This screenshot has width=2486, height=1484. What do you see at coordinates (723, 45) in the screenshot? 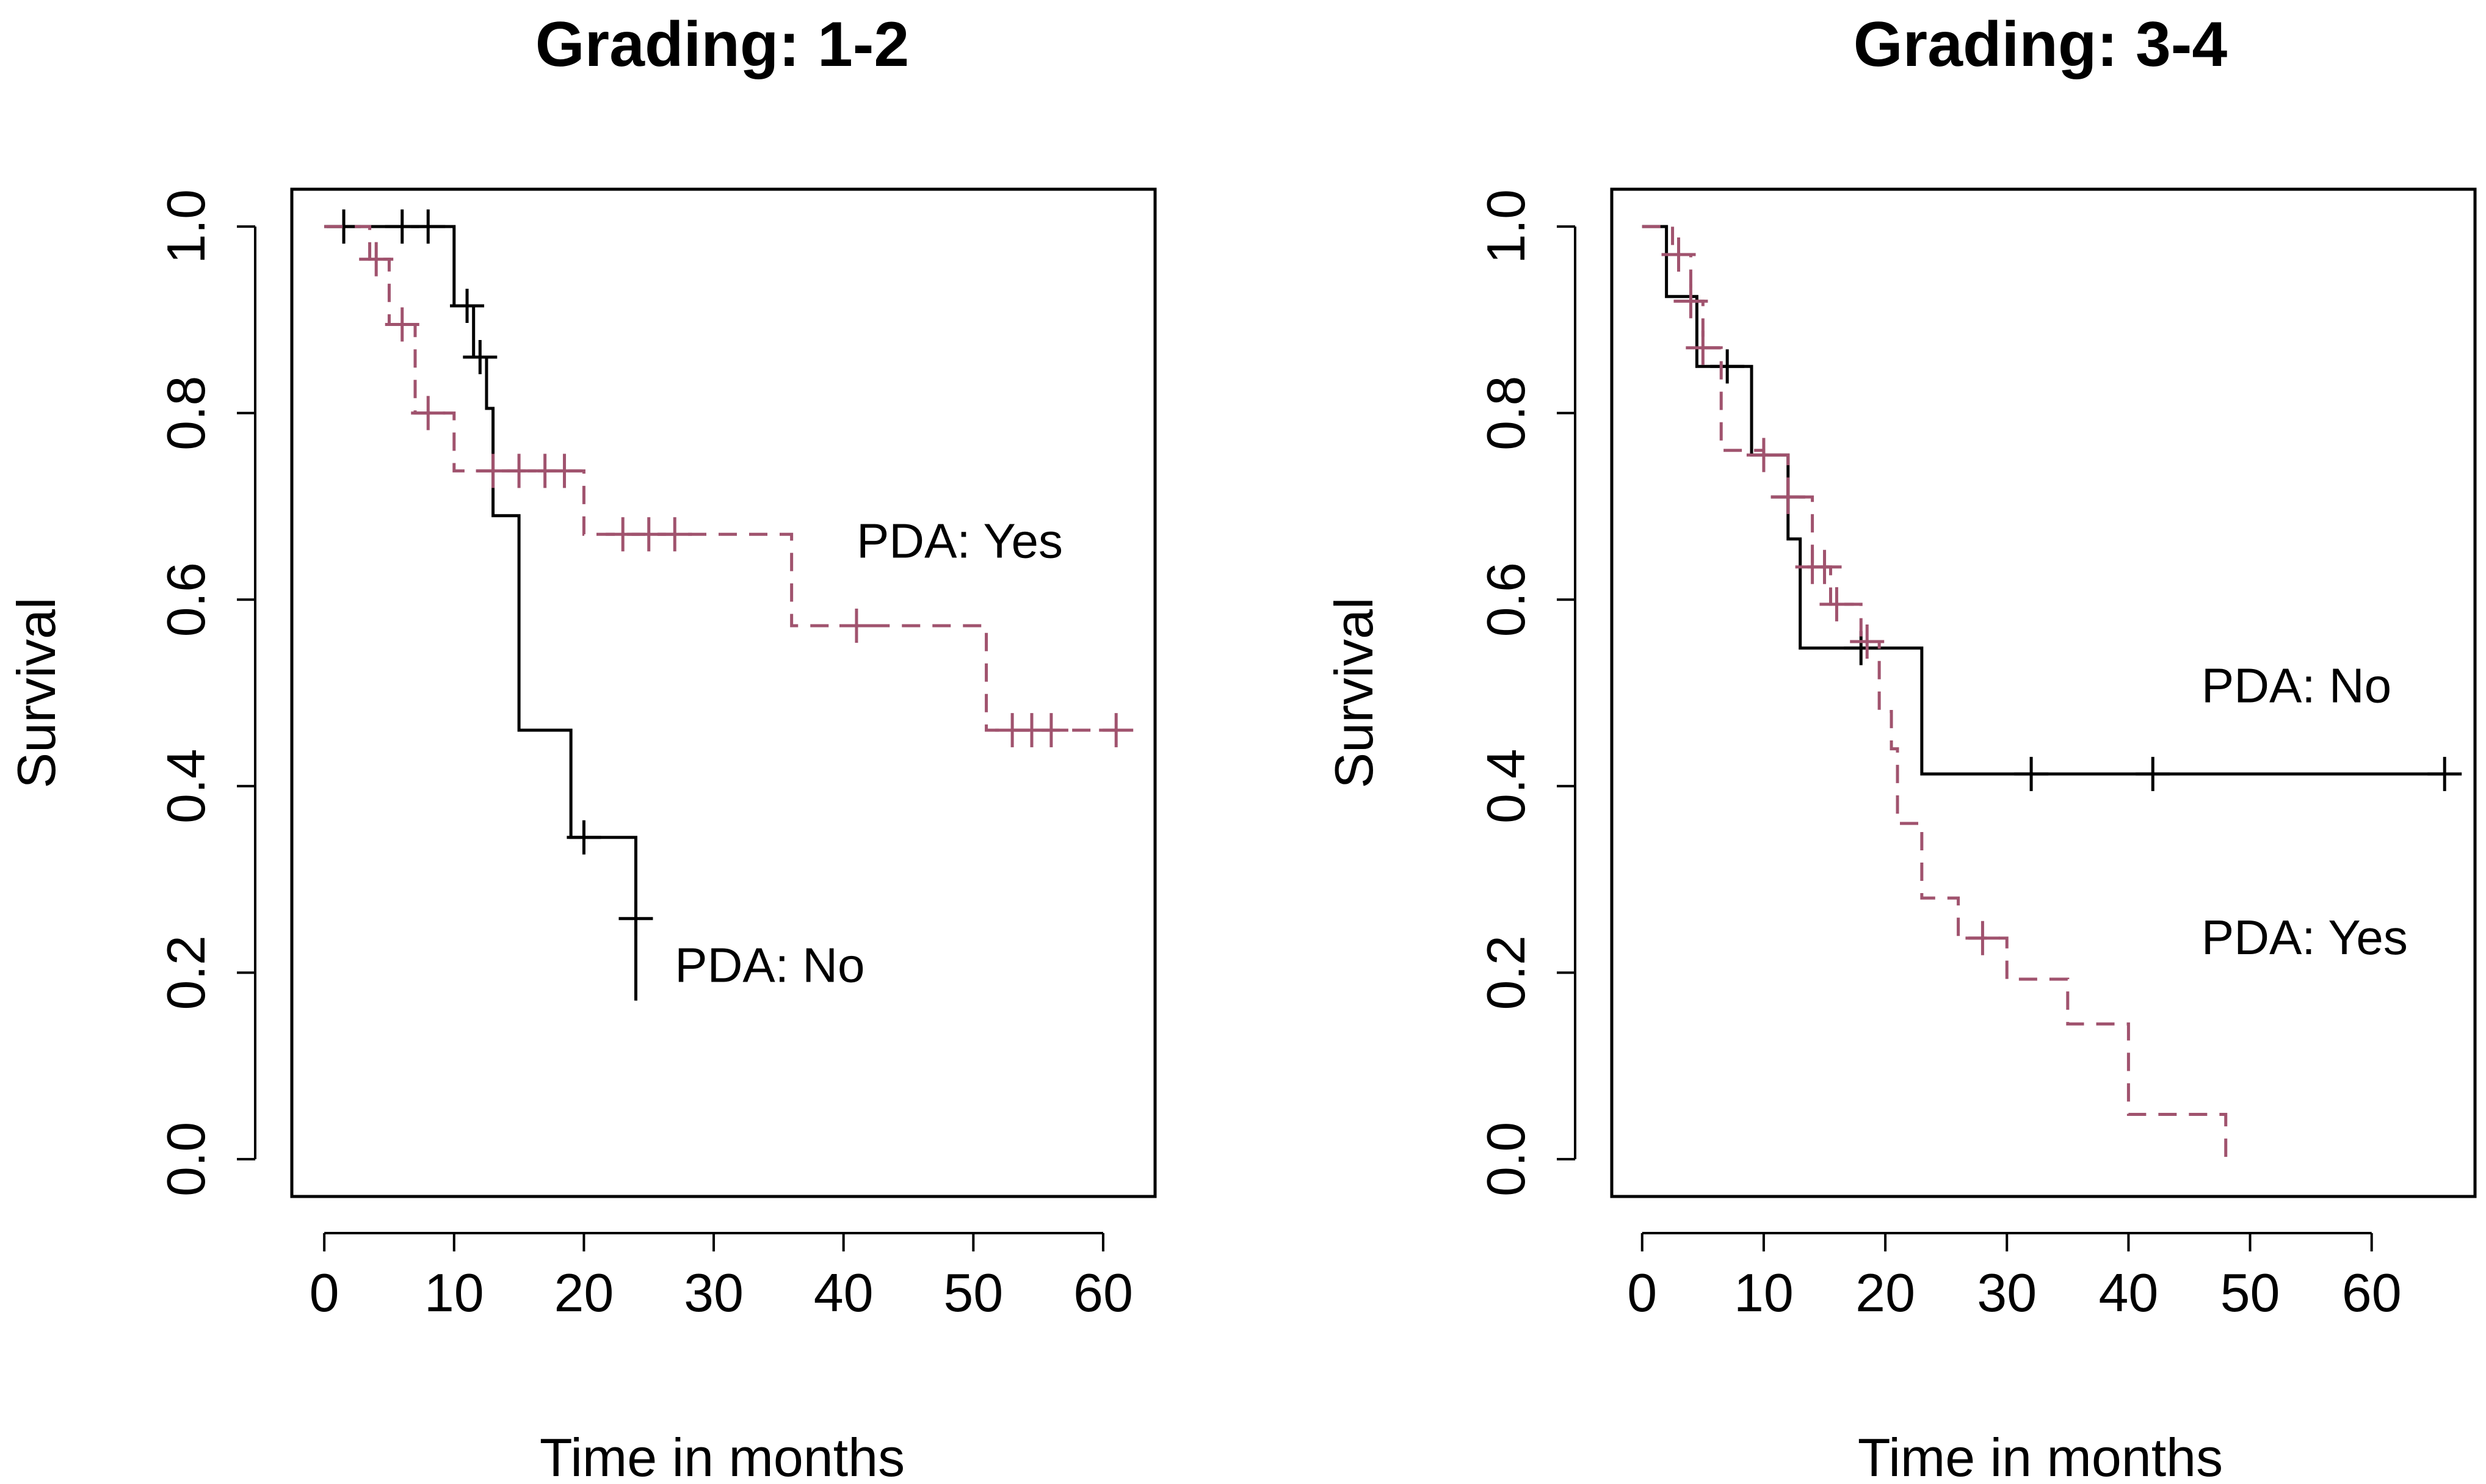
I see `panel-title: Grading: 1-2` at bounding box center [723, 45].